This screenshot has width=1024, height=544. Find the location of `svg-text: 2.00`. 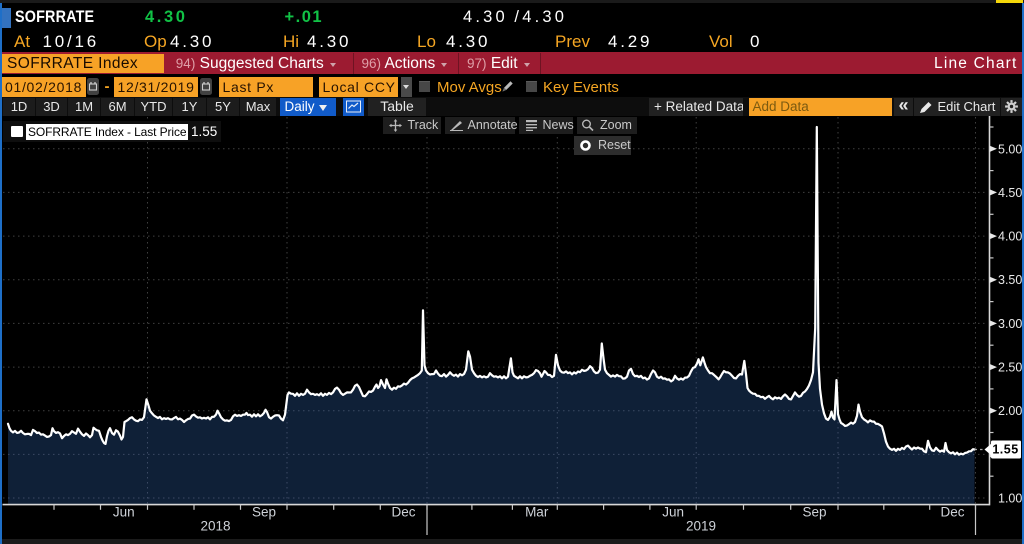

svg-text: 2.00 is located at coordinates (1010, 411).